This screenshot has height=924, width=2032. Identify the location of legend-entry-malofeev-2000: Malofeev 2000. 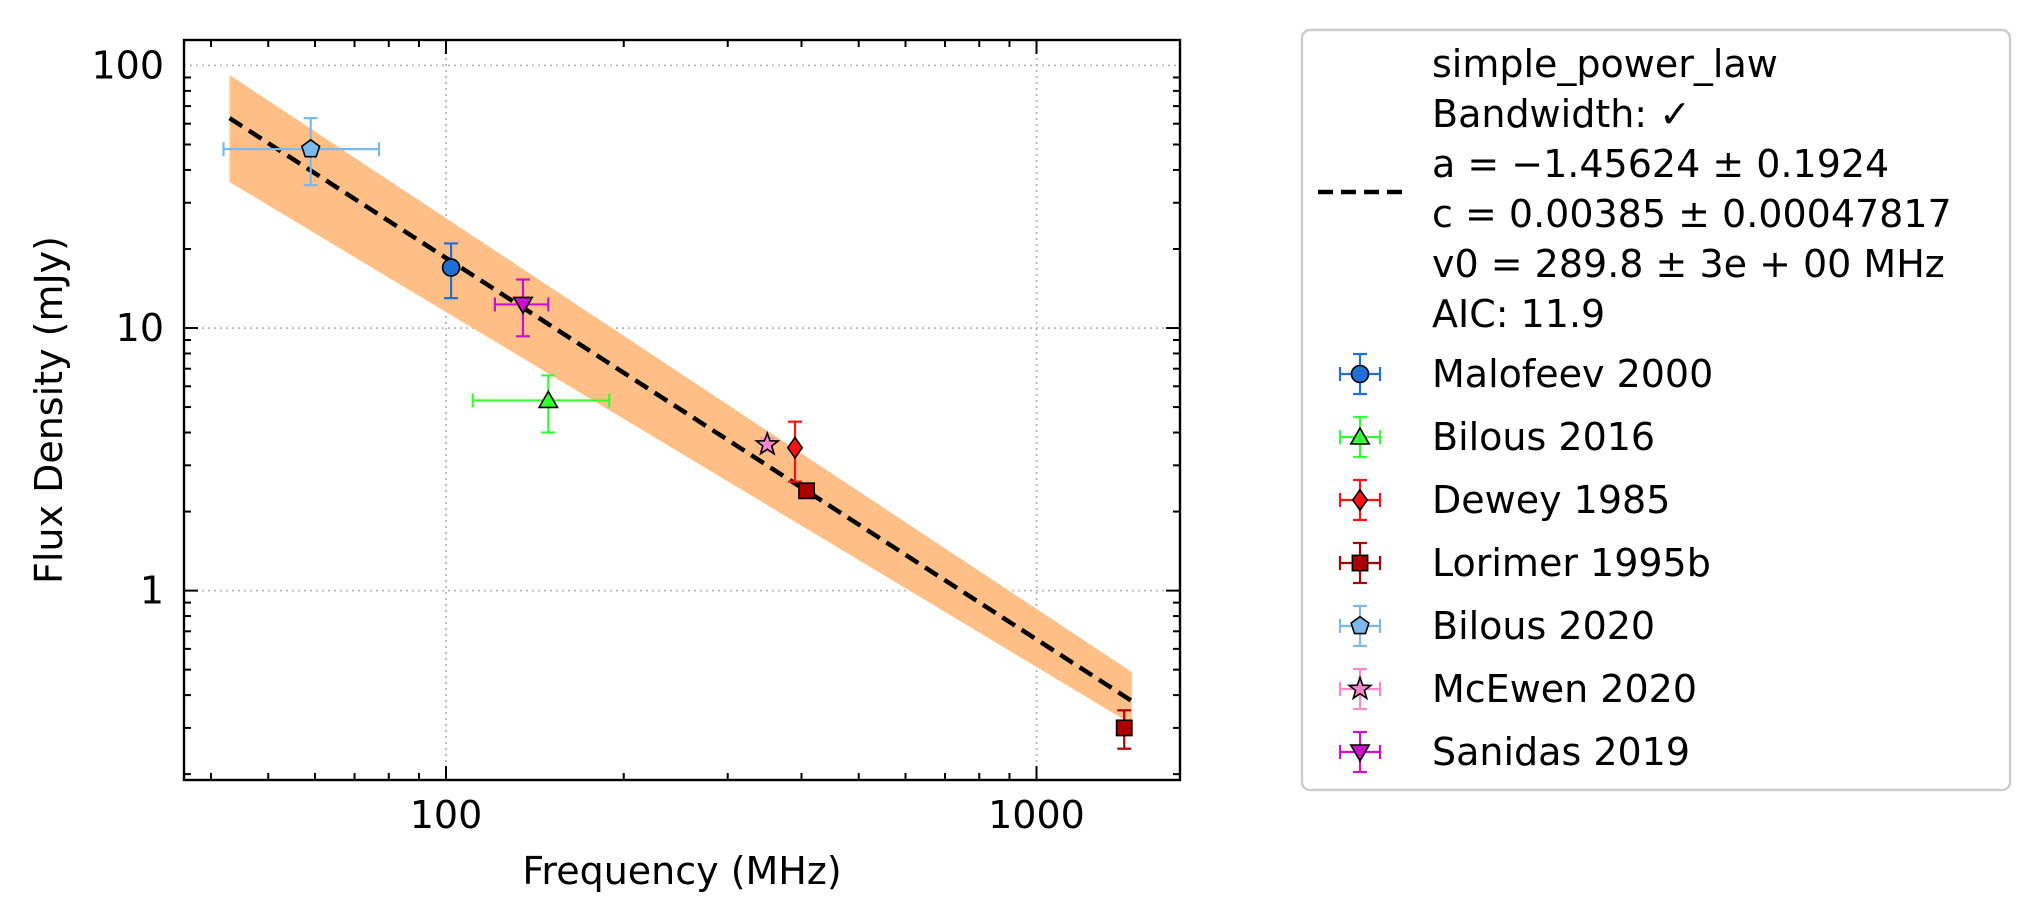
(1525, 374).